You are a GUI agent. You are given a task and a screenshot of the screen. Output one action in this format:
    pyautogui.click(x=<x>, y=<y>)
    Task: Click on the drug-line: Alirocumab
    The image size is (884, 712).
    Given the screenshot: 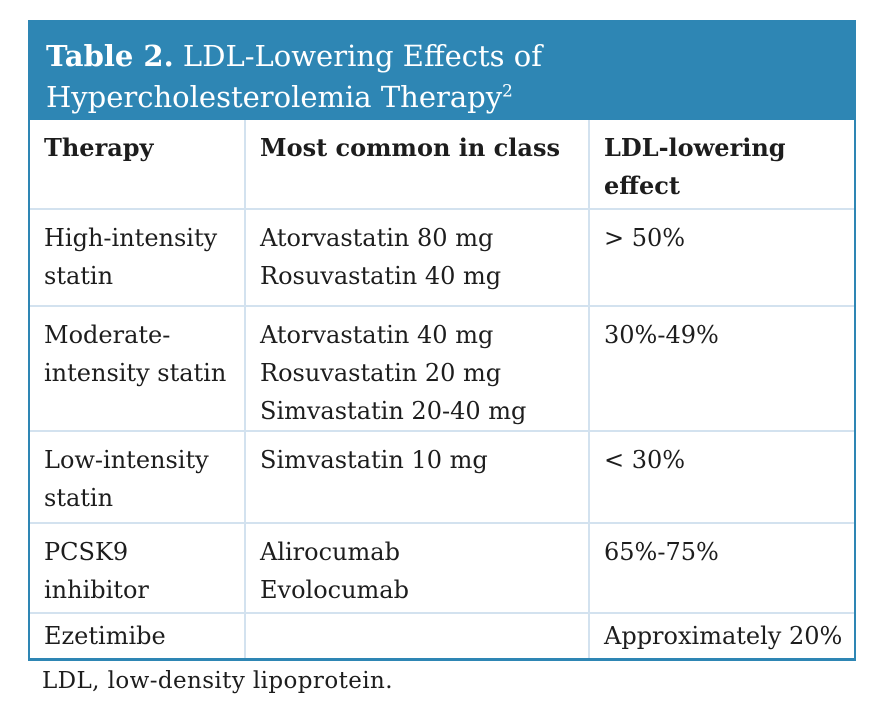 What is the action you would take?
    pyautogui.click(x=330, y=552)
    